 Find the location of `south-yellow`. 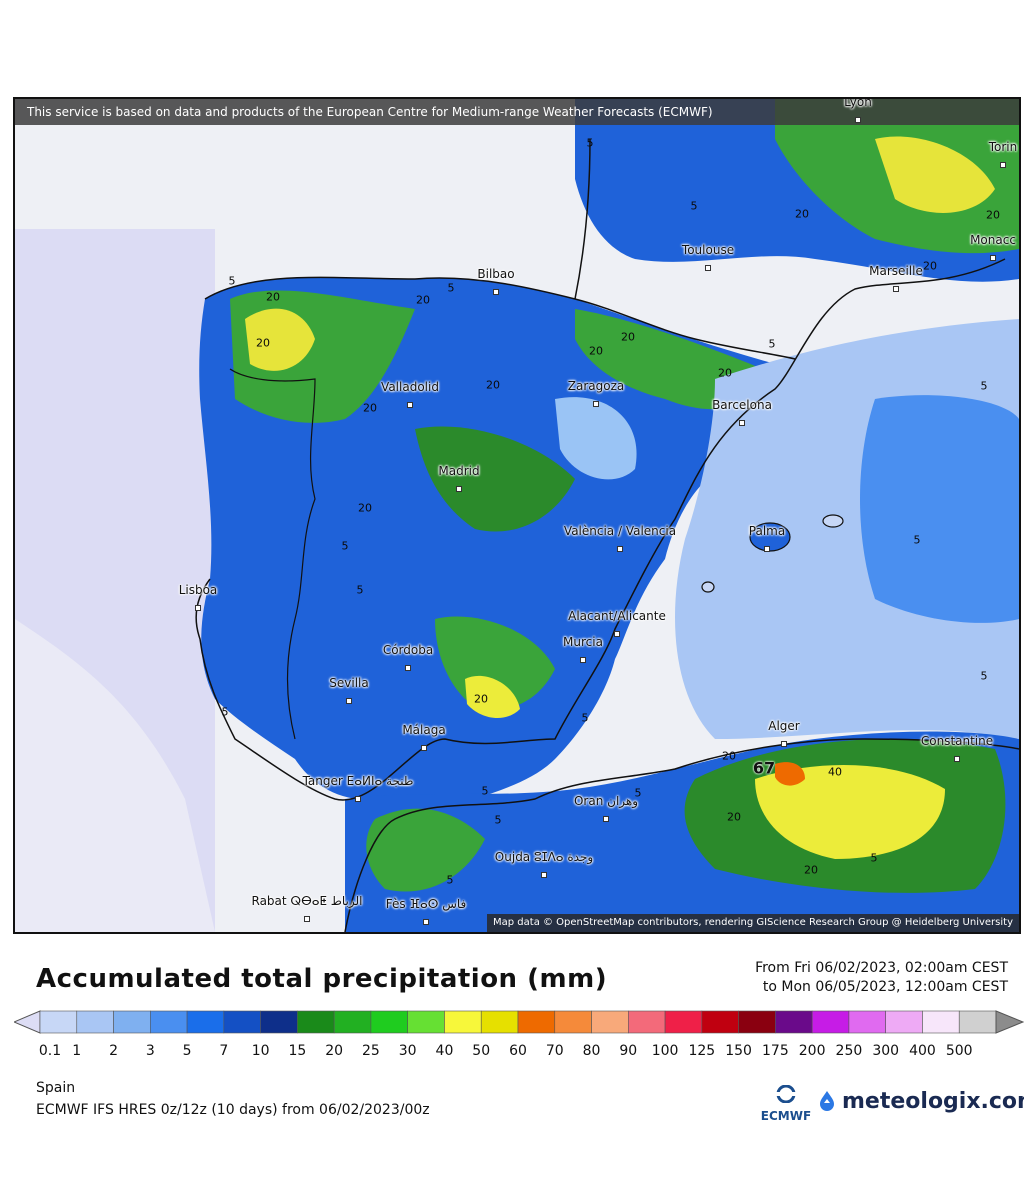

south-yellow is located at coordinates (492, 697).